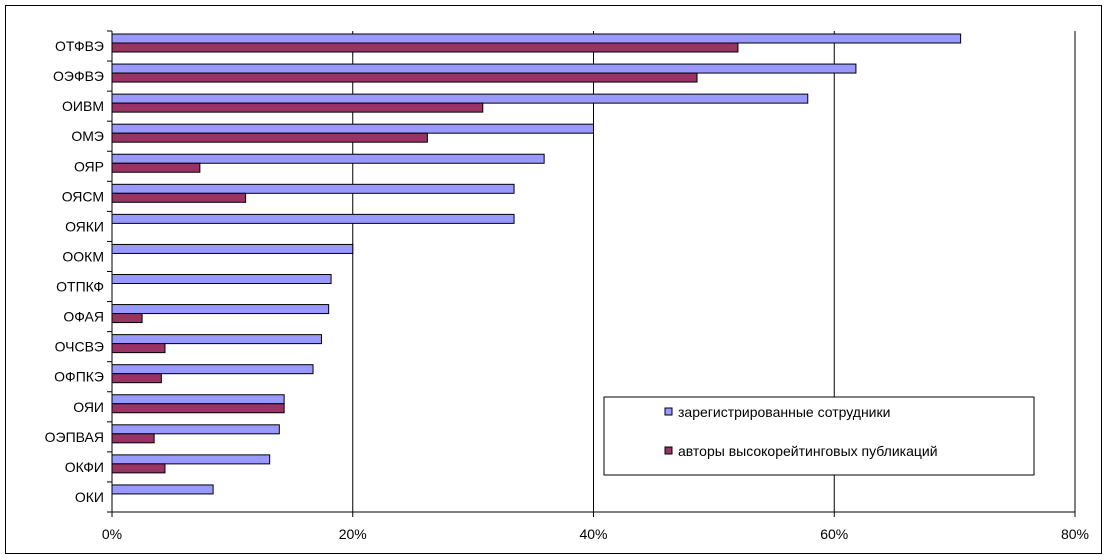 This screenshot has height=560, width=1109. What do you see at coordinates (83, 256) in the screenshot?
I see `category-label-7: ООКМ` at bounding box center [83, 256].